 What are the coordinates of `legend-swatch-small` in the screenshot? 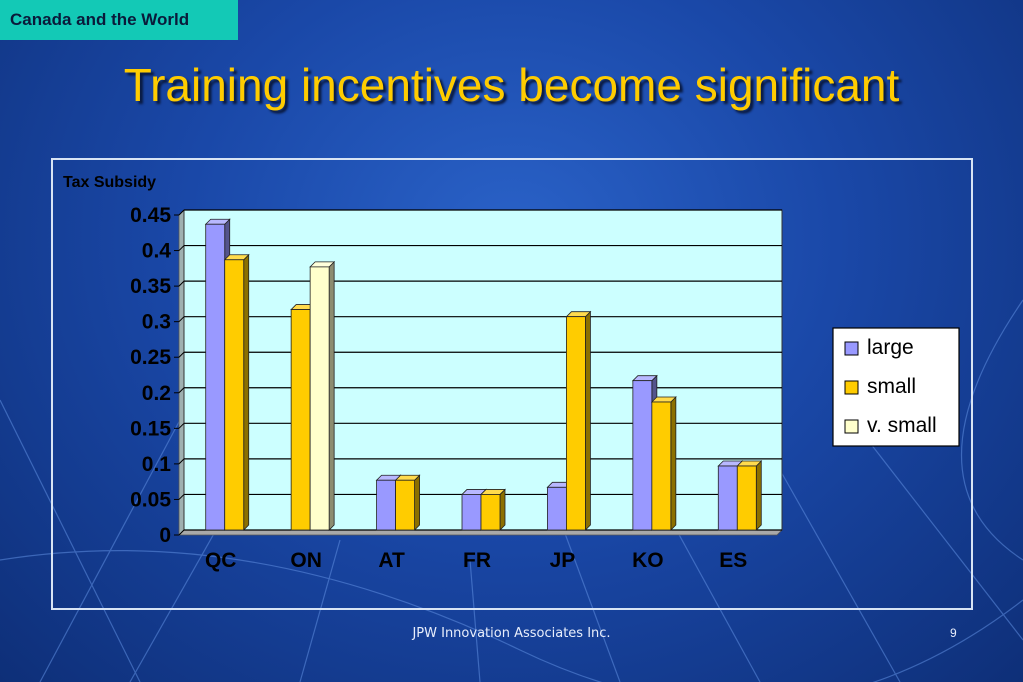 It's located at (851, 387).